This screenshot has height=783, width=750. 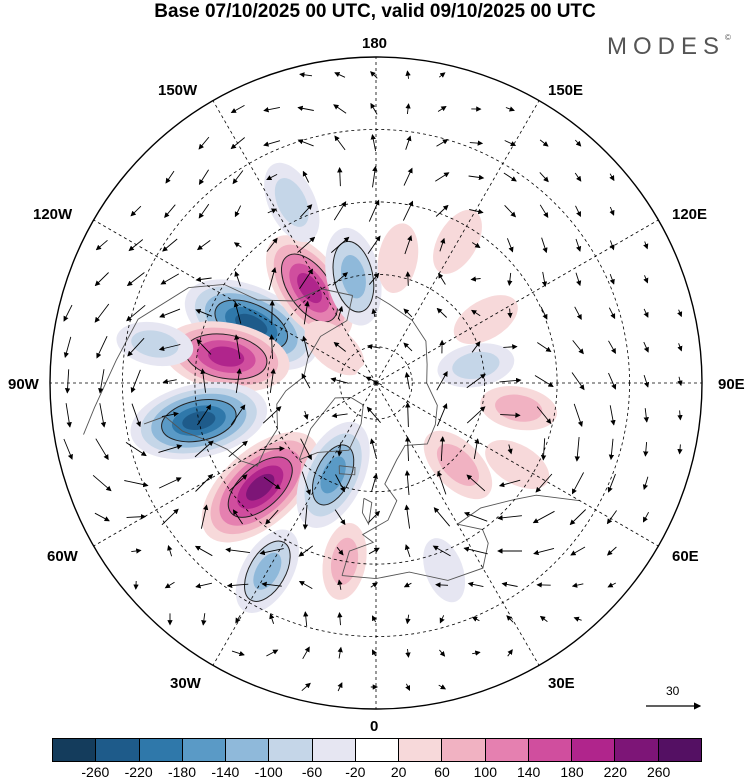 What do you see at coordinates (615, 772) in the screenshot?
I see `colorbar-tick-label: 220` at bounding box center [615, 772].